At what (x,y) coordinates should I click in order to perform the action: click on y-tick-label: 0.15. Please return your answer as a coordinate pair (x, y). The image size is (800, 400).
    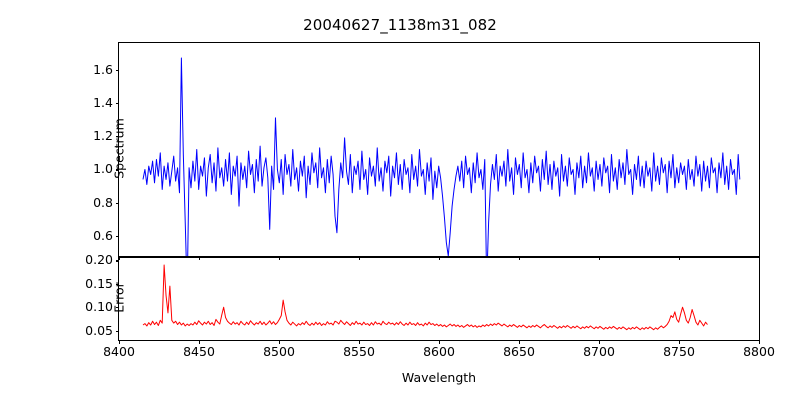
    Looking at the image, I should click on (99, 283).